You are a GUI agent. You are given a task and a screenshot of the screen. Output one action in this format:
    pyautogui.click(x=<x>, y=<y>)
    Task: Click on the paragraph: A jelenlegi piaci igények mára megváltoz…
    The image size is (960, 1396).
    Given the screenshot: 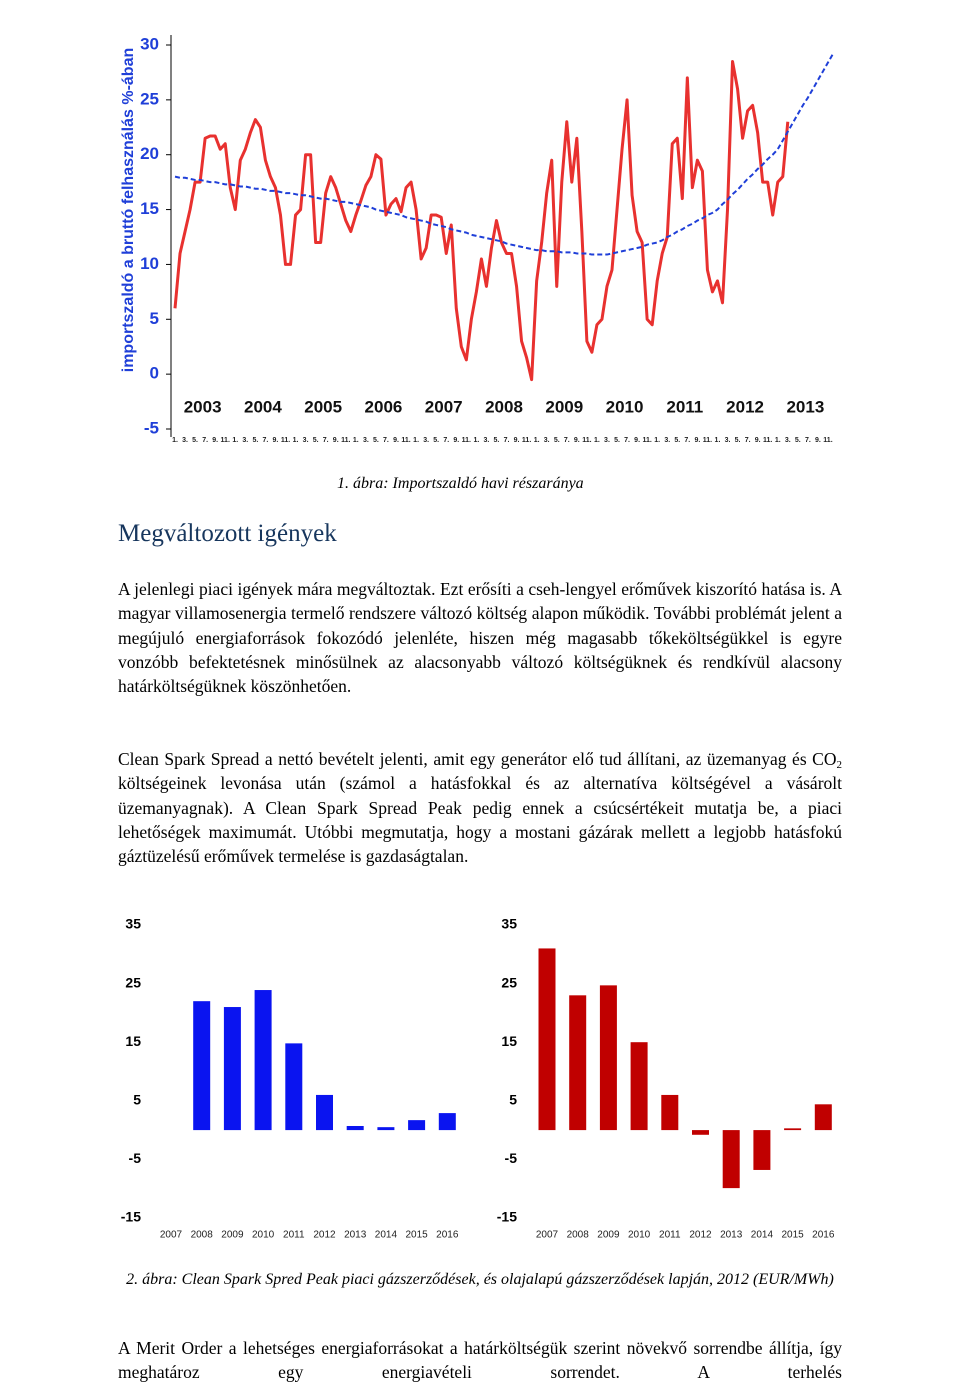 What is the action you would take?
    pyautogui.click(x=480, y=638)
    